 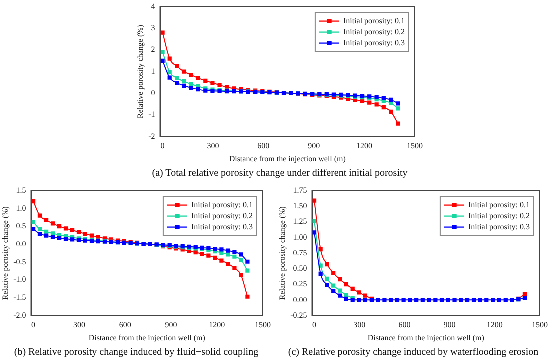 I want to click on y-tick-label: 1.0, so click(x=21, y=208).